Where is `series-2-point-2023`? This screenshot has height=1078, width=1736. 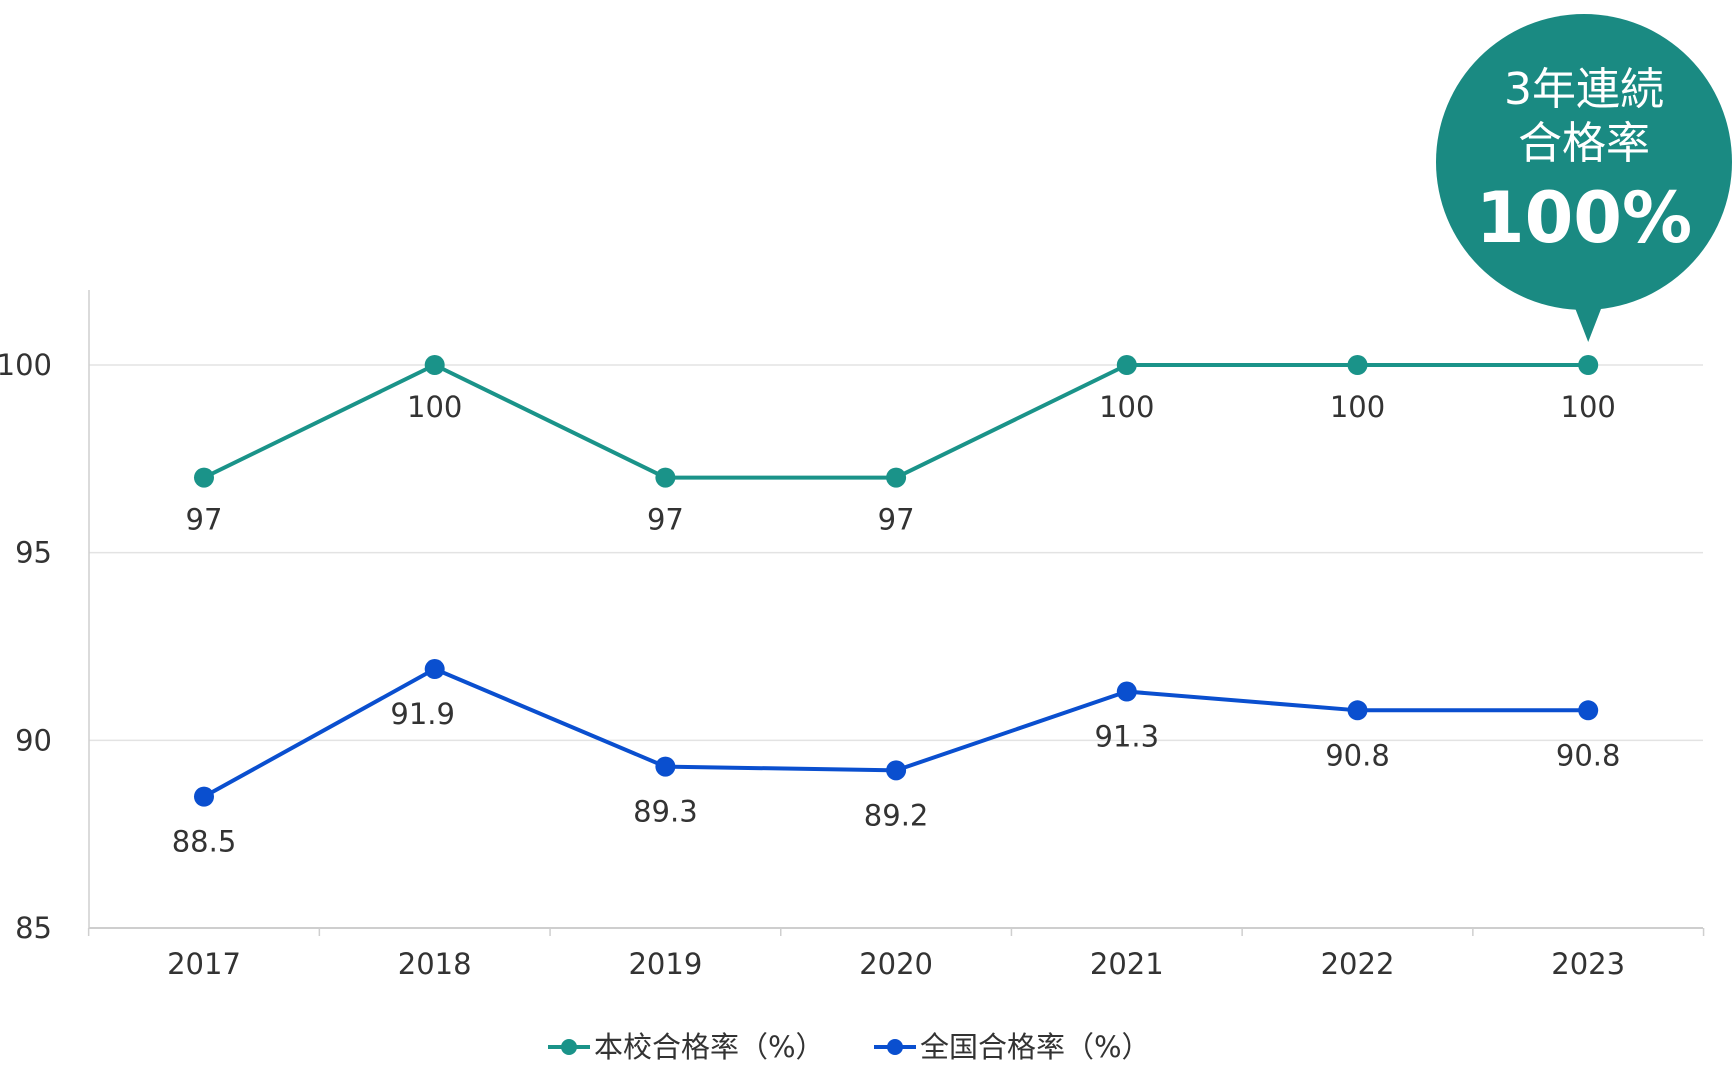
series-2-point-2023 is located at coordinates (1588, 710).